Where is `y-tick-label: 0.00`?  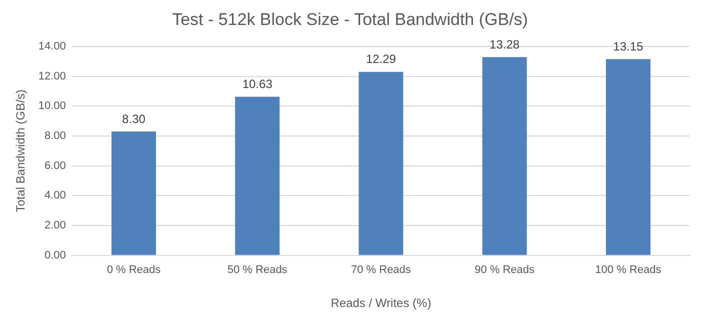 y-tick-label: 0.00 is located at coordinates (55, 255).